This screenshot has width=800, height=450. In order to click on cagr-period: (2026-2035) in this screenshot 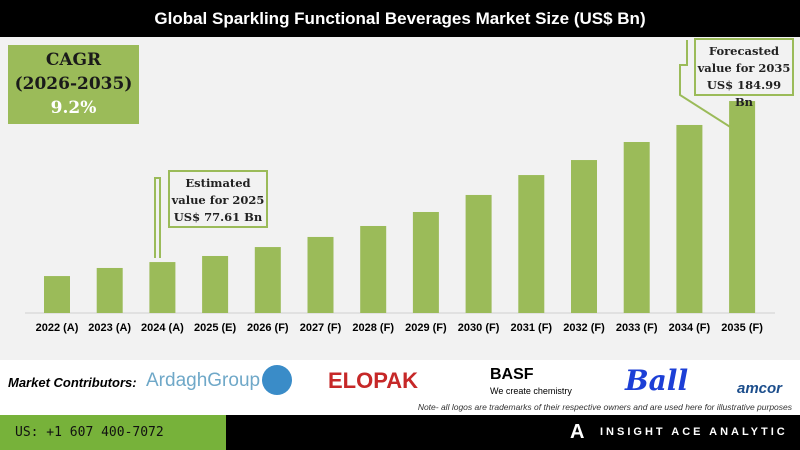, I will do `click(73, 84)`.